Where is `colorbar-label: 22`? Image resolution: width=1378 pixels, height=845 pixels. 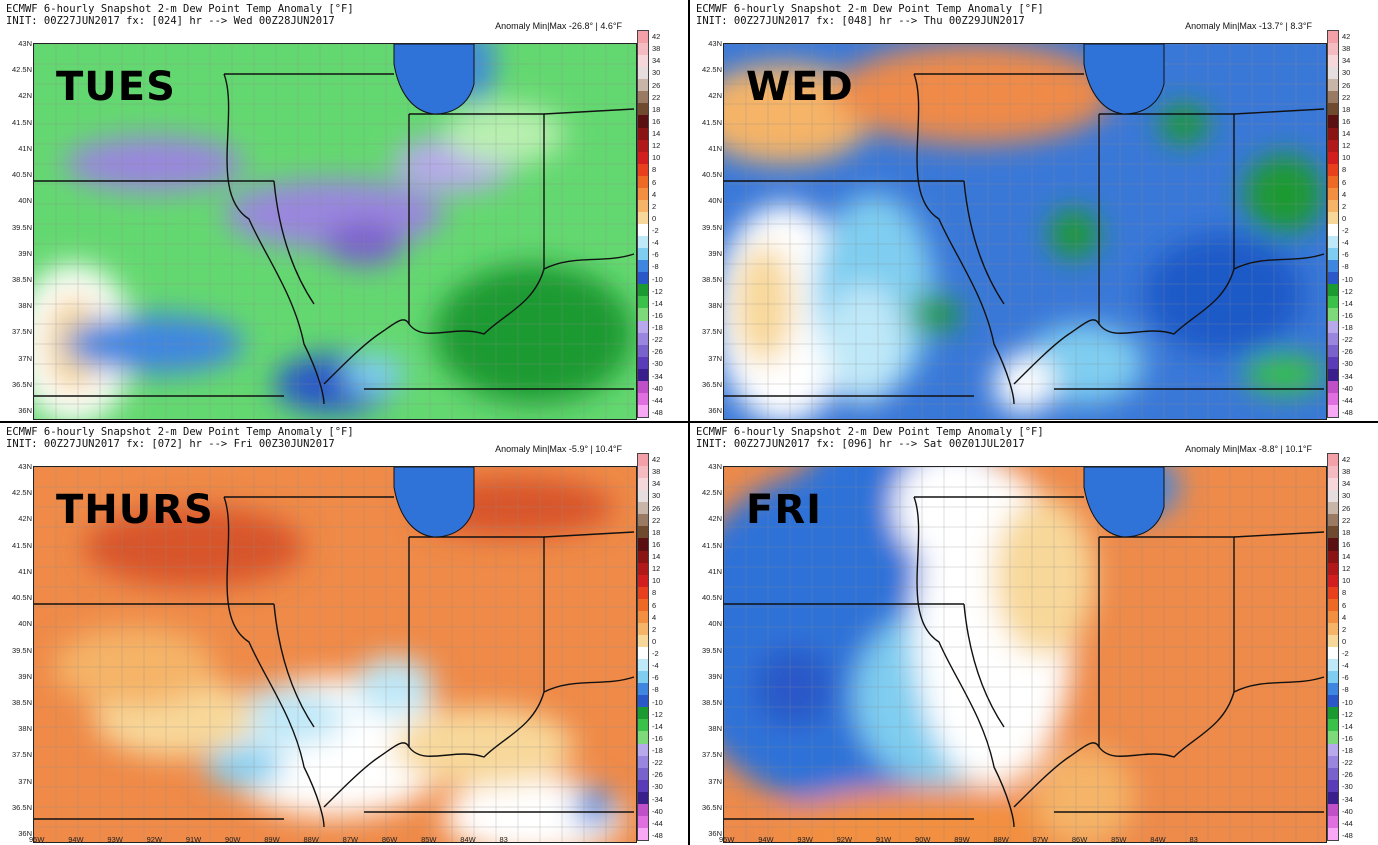
colorbar-label: 22 is located at coordinates (1346, 520).